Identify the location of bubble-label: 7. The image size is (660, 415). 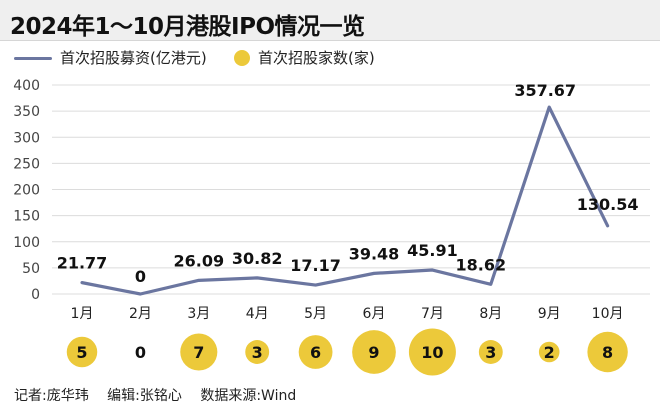
(198, 352).